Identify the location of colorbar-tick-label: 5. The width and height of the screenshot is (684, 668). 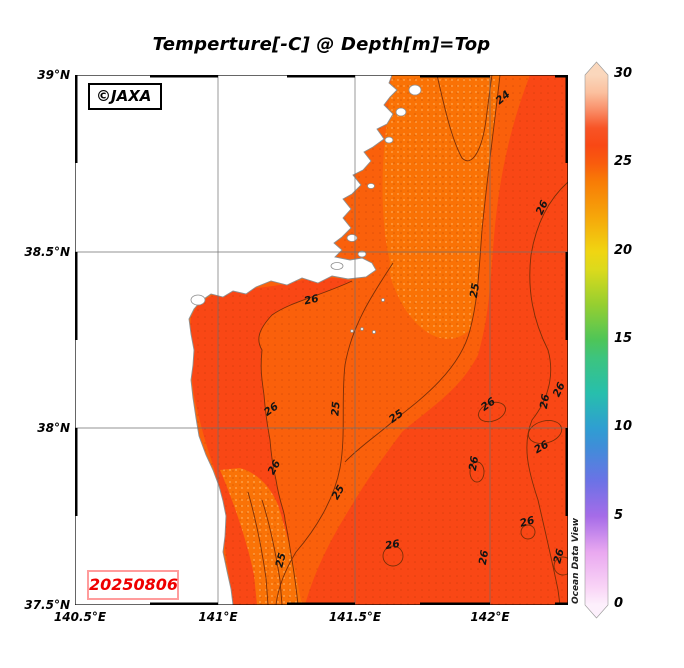
(619, 515).